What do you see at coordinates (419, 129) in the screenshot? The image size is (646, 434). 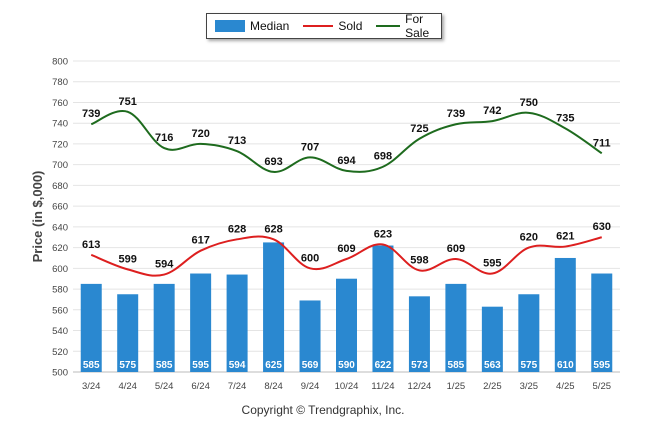 I see `point-label-for-sale: 725` at bounding box center [419, 129].